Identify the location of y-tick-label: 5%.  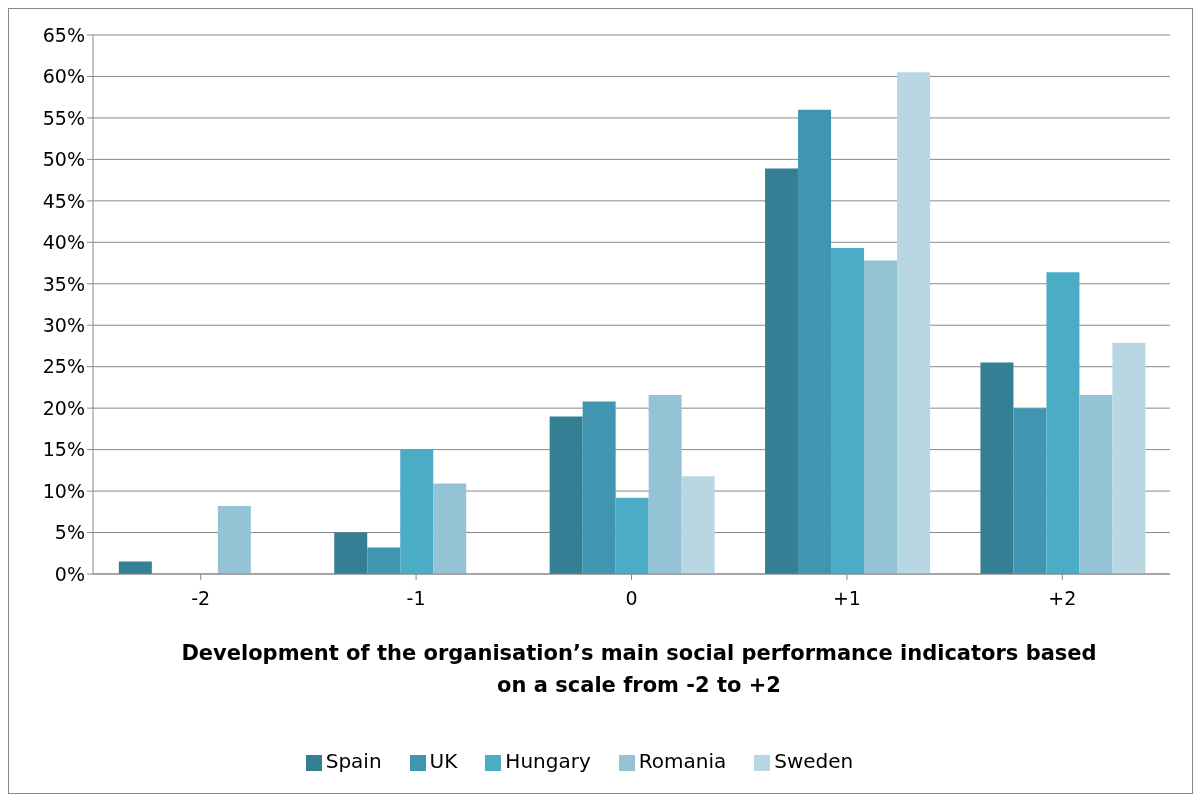
(69, 532).